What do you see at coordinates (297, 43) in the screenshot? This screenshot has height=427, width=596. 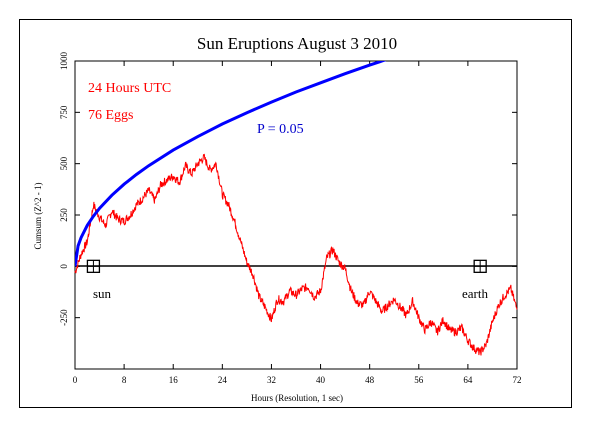 I see `chart-title: Sun Eruptions August 3 2010` at bounding box center [297, 43].